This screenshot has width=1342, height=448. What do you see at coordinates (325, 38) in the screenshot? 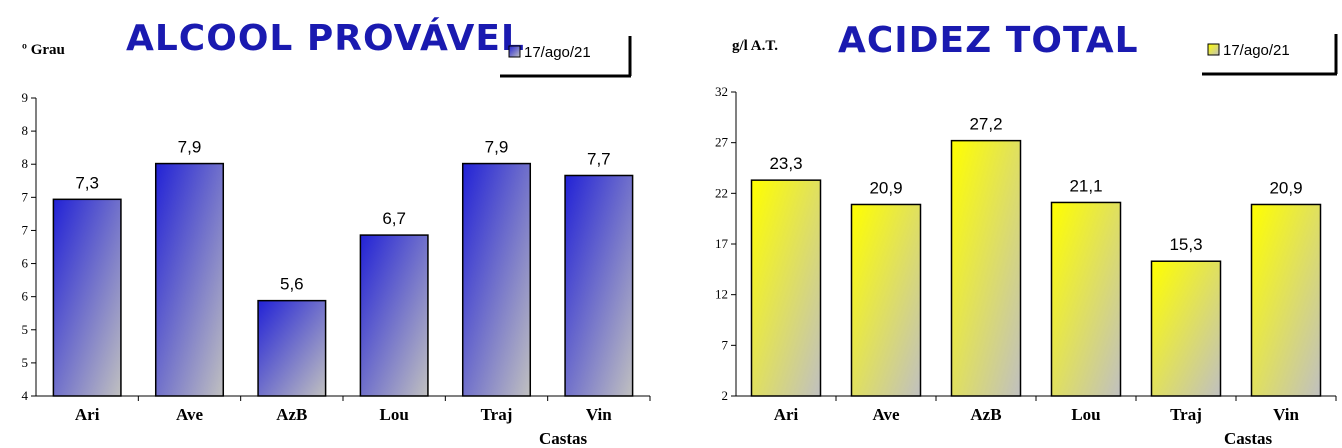
I see `chart-title: ALCOOL PROVÁVEL` at bounding box center [325, 38].